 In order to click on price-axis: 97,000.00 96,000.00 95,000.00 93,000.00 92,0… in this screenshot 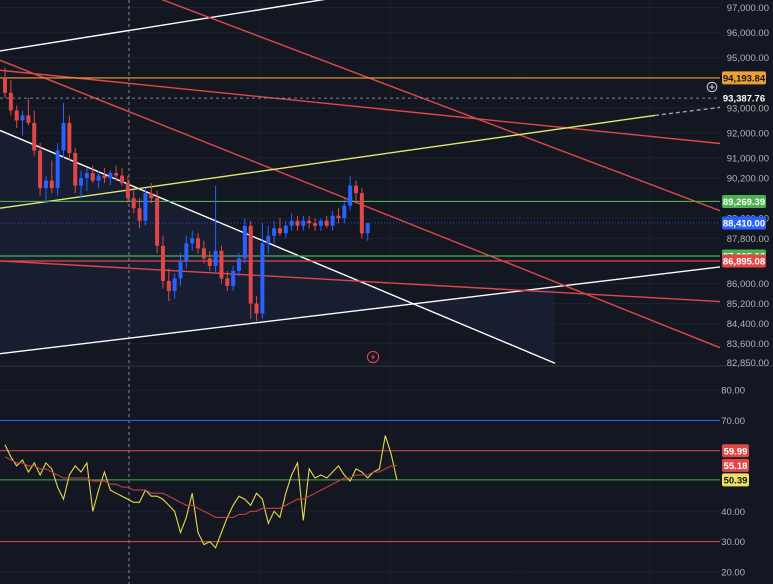, I will do `click(748, 186)`.